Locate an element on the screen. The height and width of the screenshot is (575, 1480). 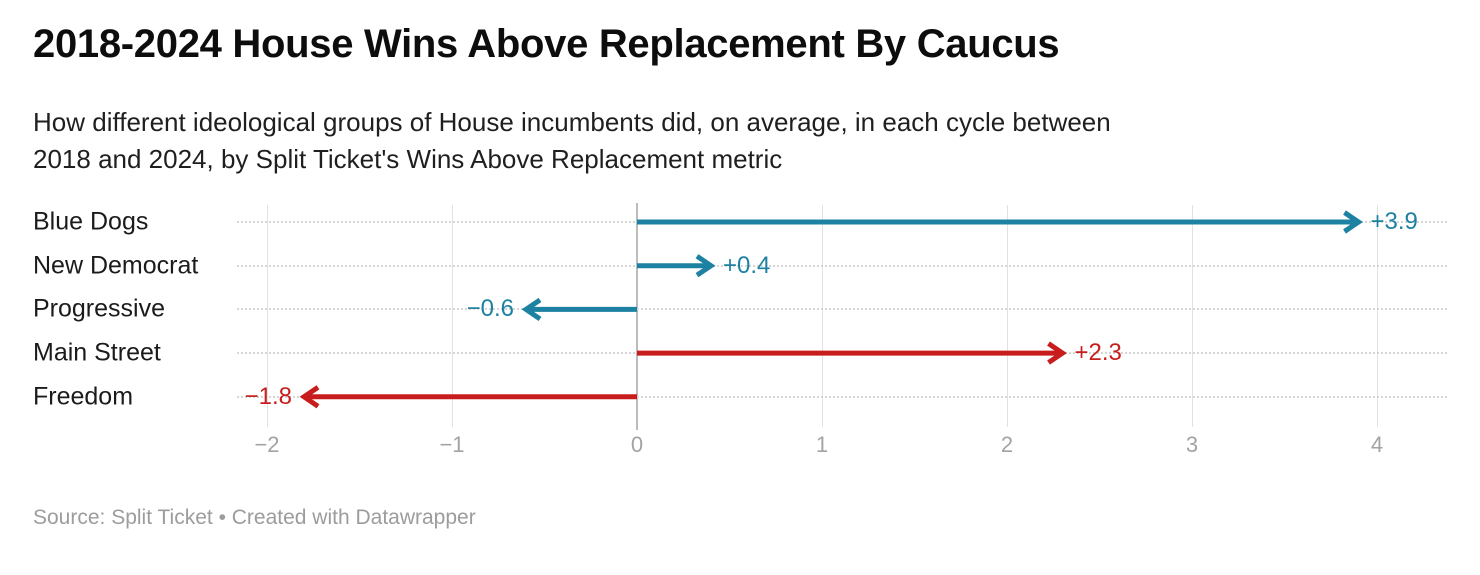
x-axis-tick-label: −2 is located at coordinates (267, 444).